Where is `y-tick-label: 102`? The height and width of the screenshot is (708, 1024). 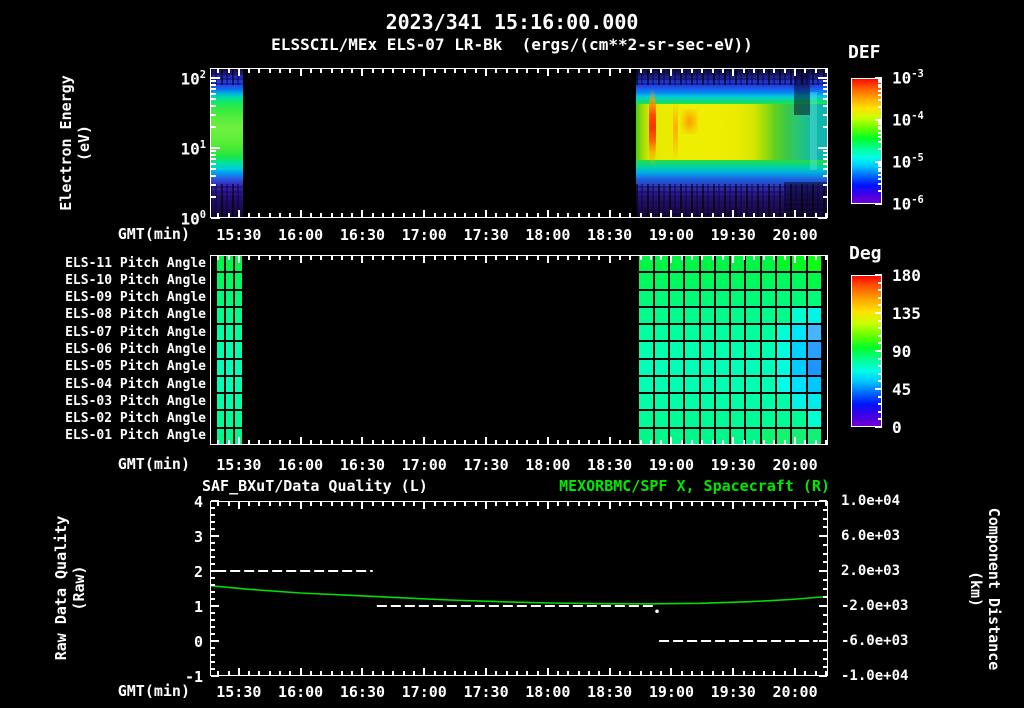 y-tick-label: 102 is located at coordinates (193, 79).